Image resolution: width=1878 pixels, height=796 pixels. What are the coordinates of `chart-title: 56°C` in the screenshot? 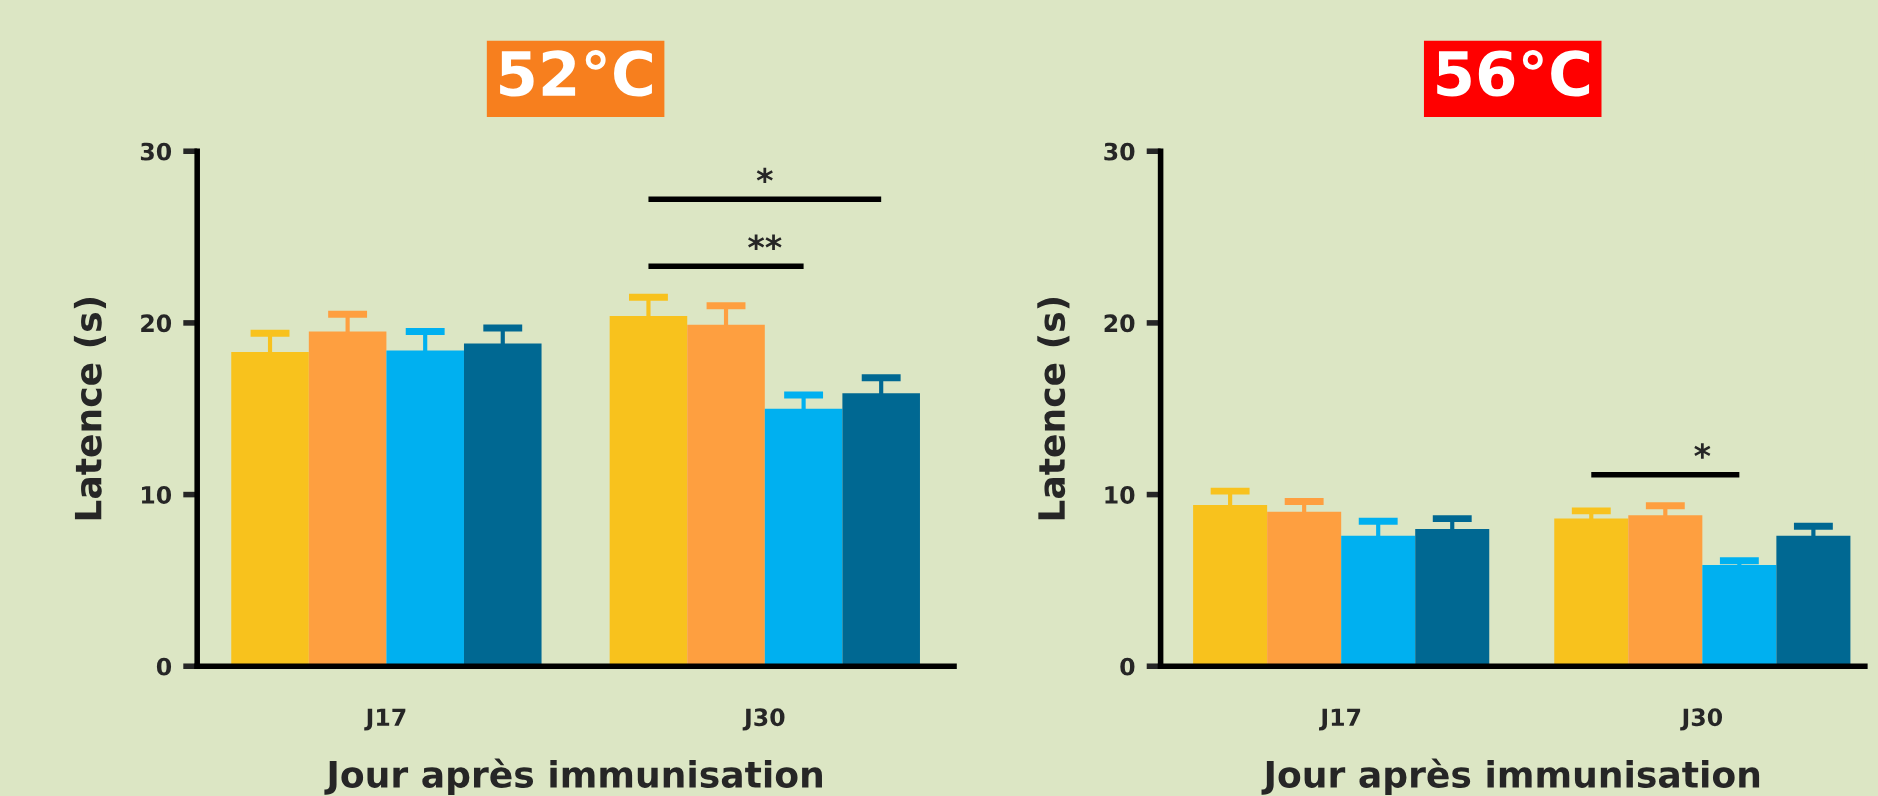 It's located at (1513, 73).